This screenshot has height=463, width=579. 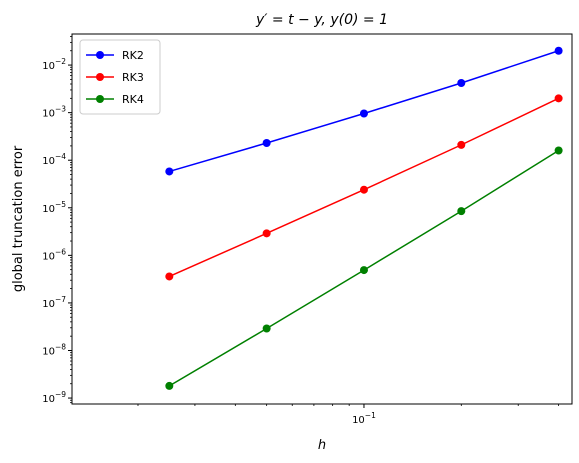 I want to click on y-tick-label: 10⁻⁶, so click(x=54, y=254).